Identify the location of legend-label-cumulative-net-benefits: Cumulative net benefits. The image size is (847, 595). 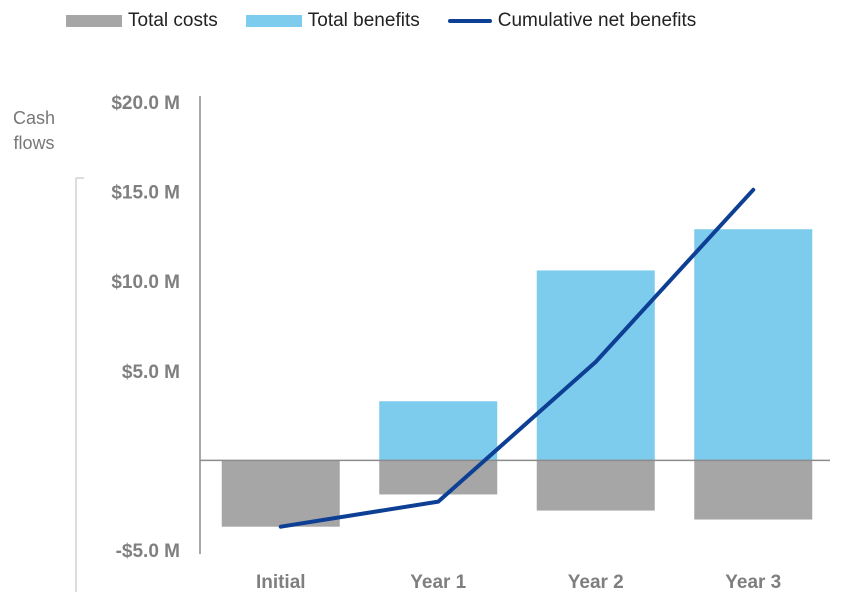
(597, 20).